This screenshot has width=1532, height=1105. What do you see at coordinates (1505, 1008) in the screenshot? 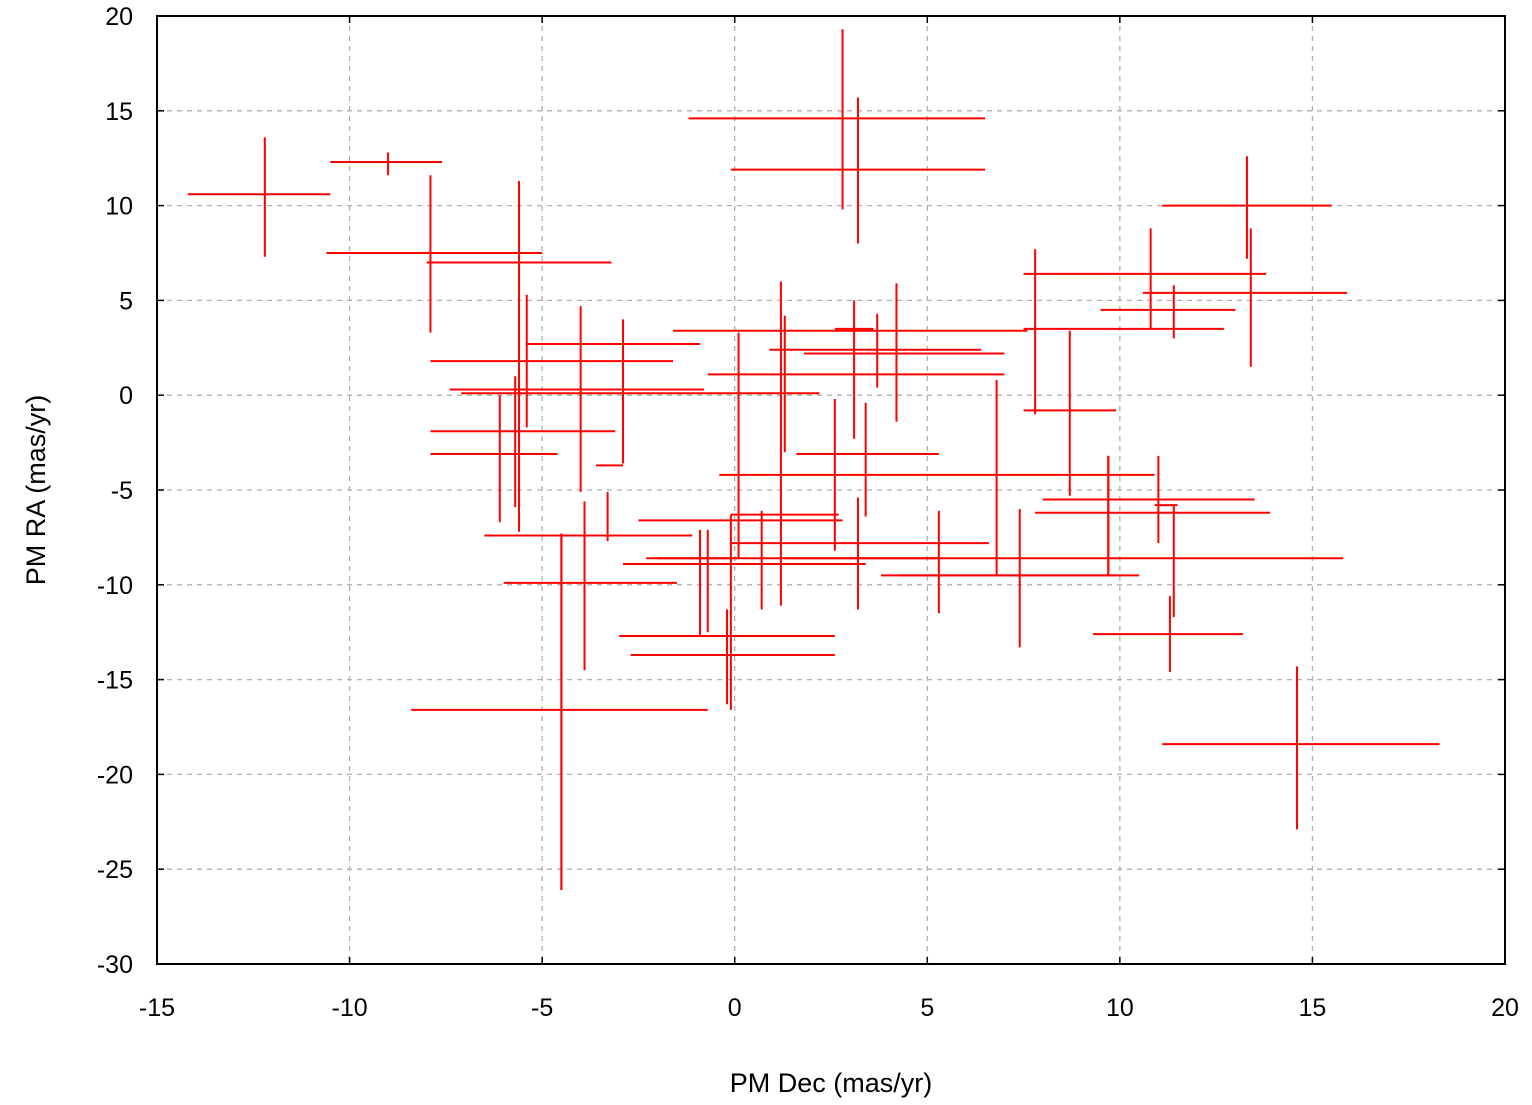
I see `x-tick-label: 20` at bounding box center [1505, 1008].